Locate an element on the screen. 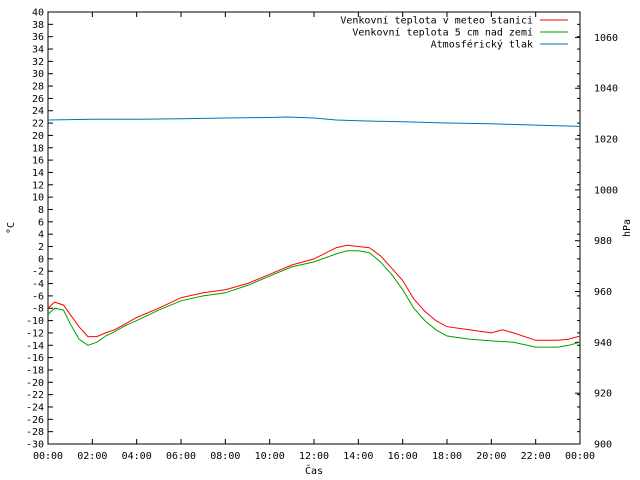  y-axis-title-left: °C is located at coordinates (11, 228).